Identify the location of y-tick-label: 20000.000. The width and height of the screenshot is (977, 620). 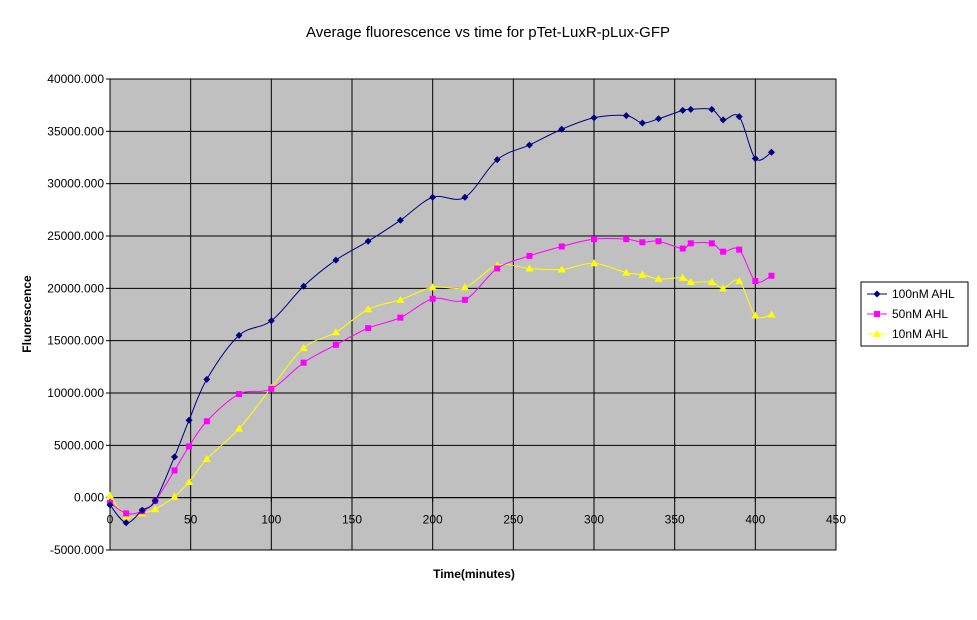
(75, 288).